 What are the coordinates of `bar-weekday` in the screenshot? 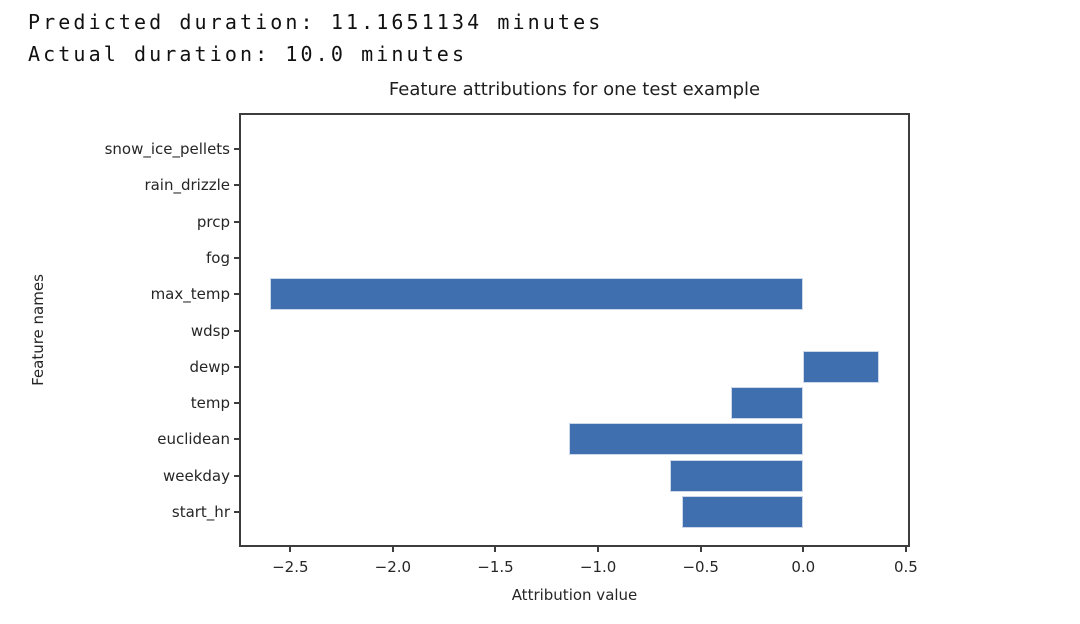 It's located at (736, 475).